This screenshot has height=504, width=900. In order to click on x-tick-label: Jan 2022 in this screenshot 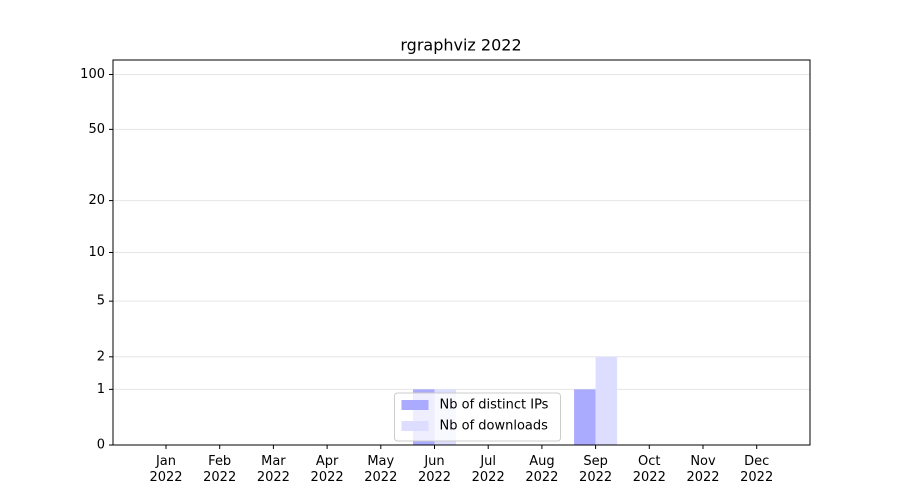, I will do `click(165, 469)`.